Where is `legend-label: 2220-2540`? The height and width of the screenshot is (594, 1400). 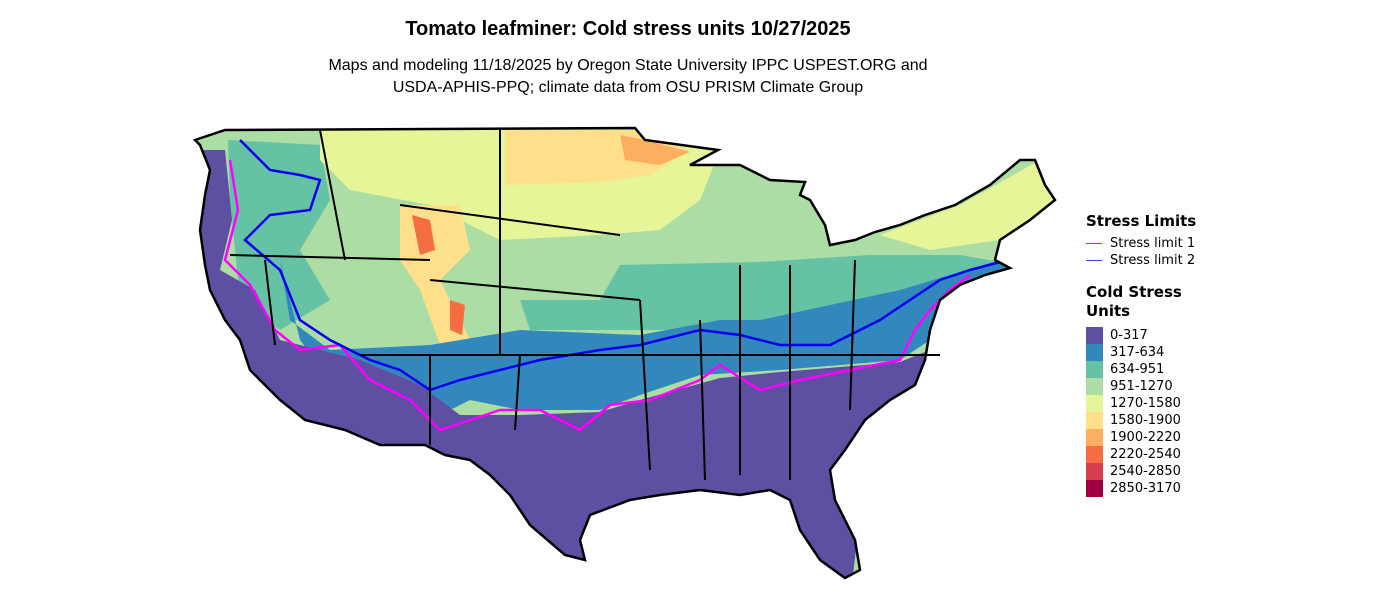
legend-label: 2220-2540 is located at coordinates (1145, 454).